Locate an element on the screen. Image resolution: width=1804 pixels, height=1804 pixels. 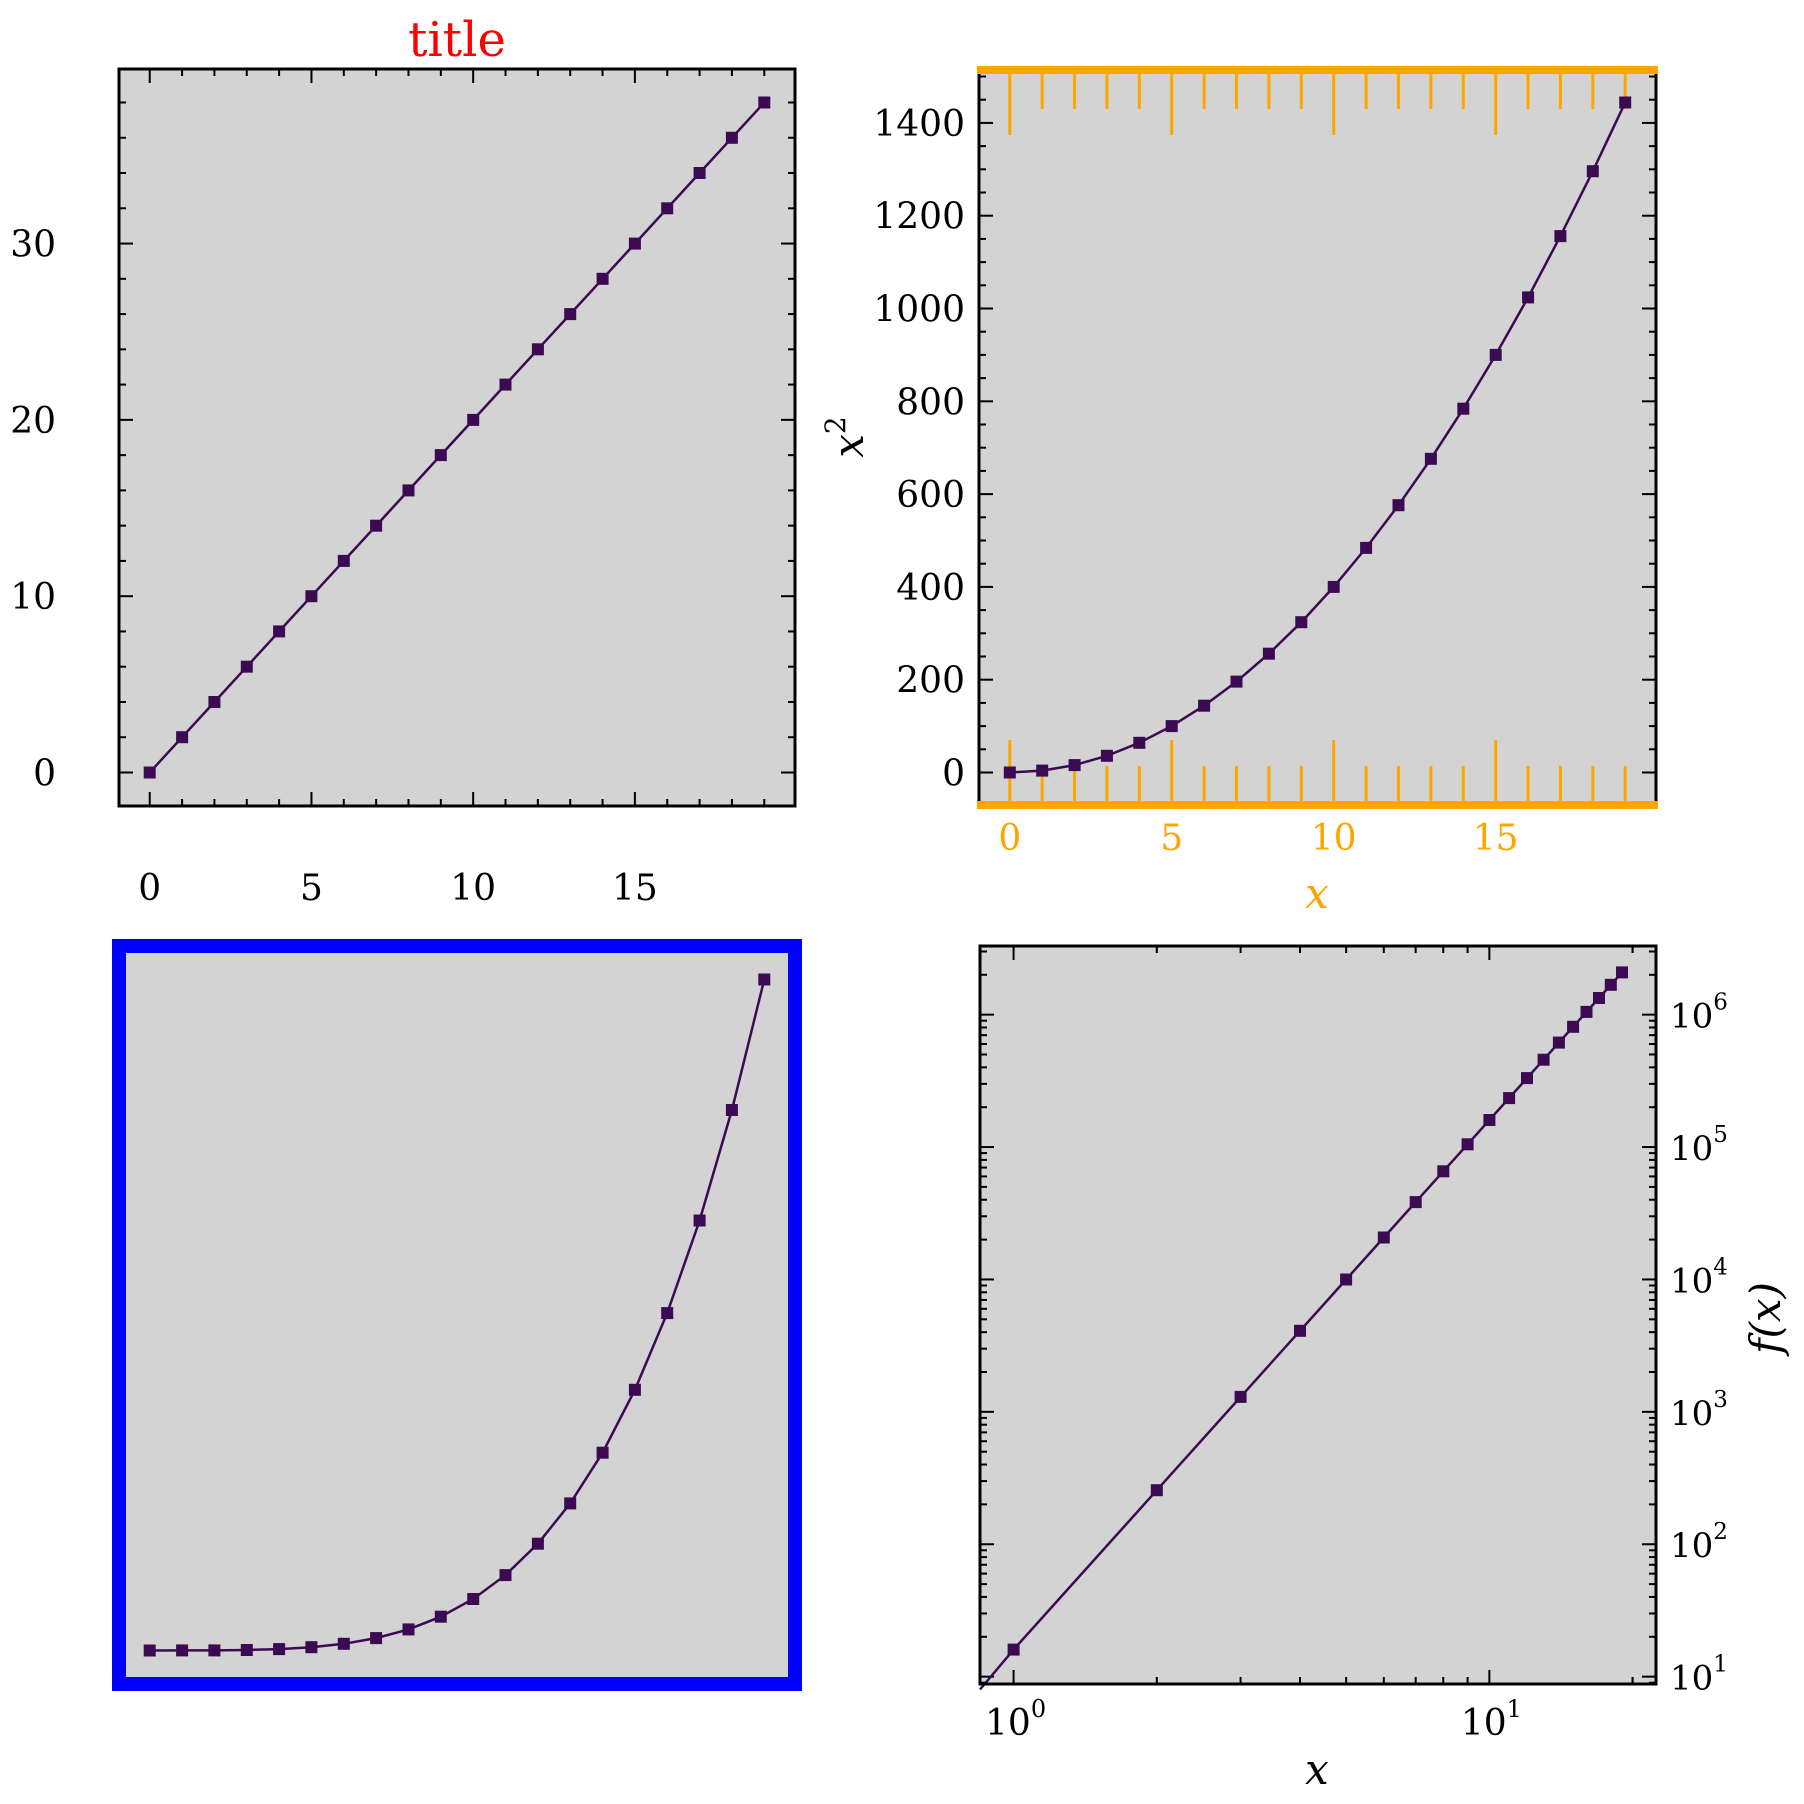
ytick-label: 1400 is located at coordinates (919, 124).